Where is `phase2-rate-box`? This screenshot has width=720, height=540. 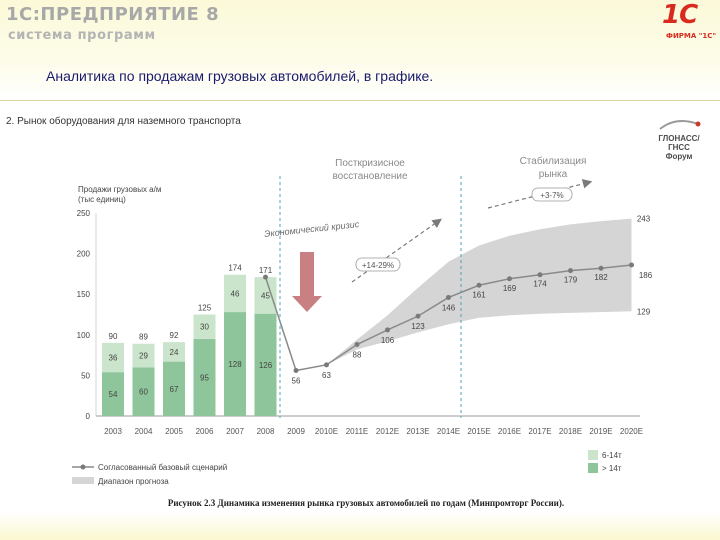 phase2-rate-box is located at coordinates (552, 194).